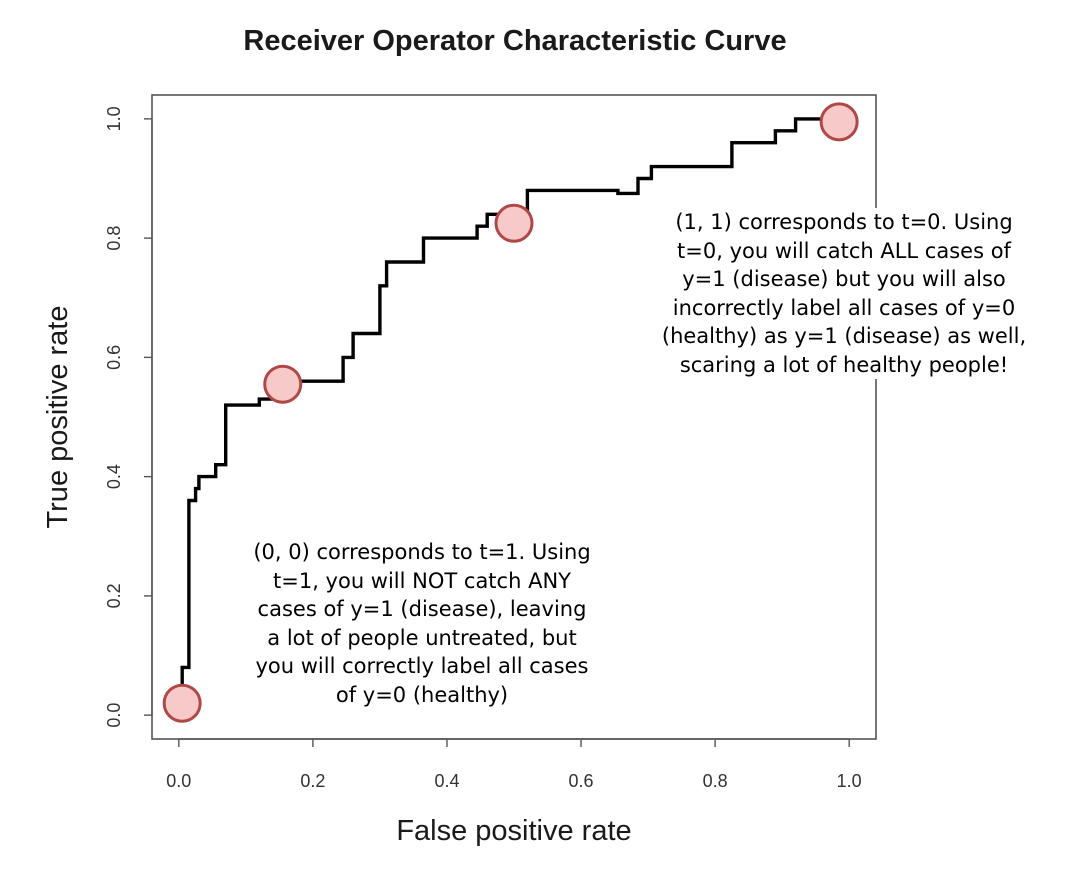 The image size is (1077, 870). Describe the element at coordinates (422, 552) in the screenshot. I see `annotation-line: (0, 0) corresponds to t=1. Using` at that location.